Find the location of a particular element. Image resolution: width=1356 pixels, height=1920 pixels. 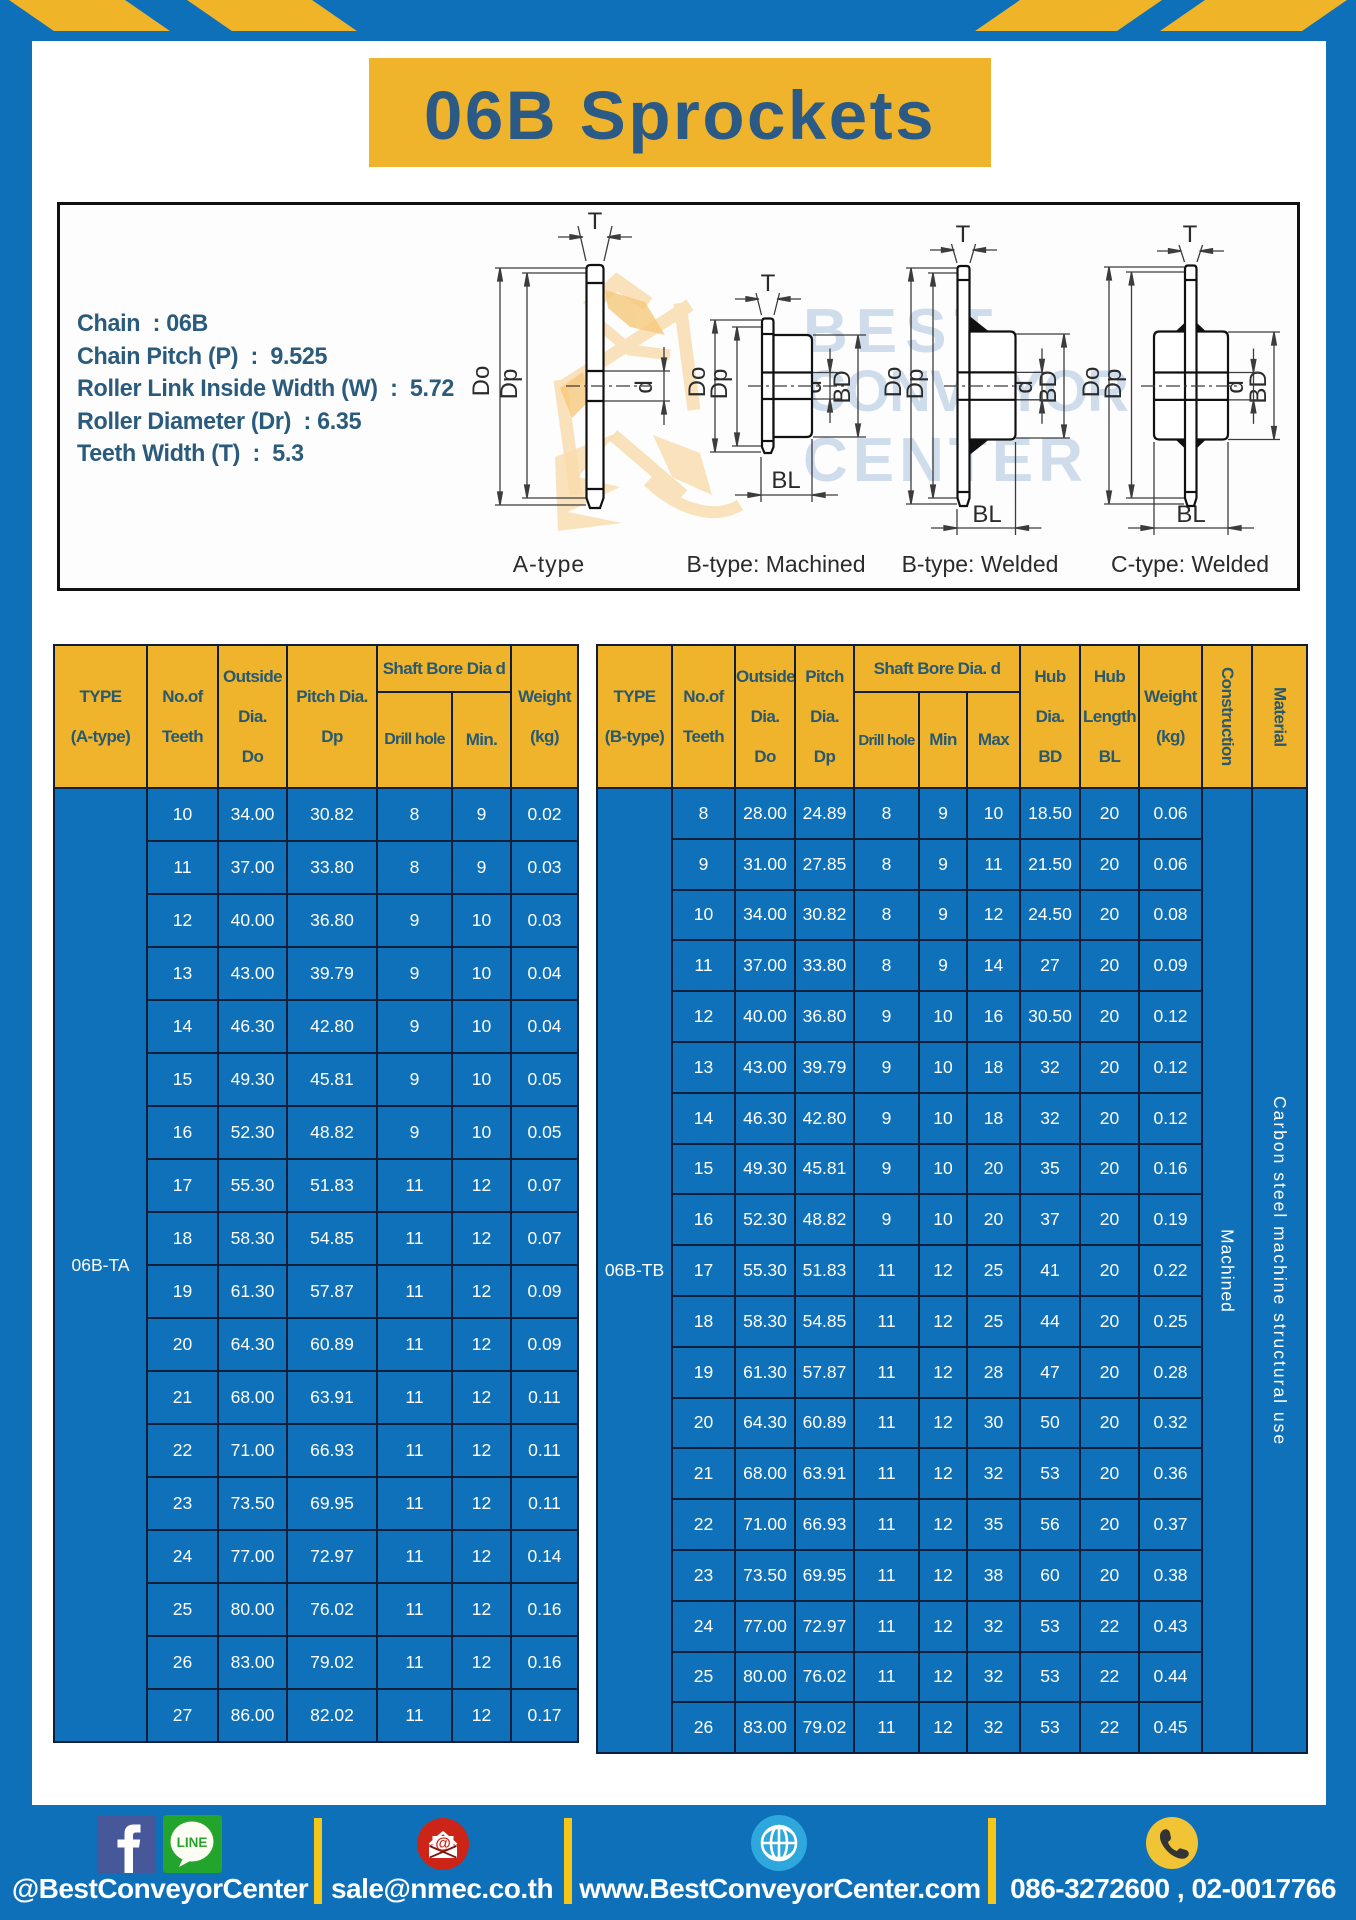

svg-text: LINE is located at coordinates (192, 1842).